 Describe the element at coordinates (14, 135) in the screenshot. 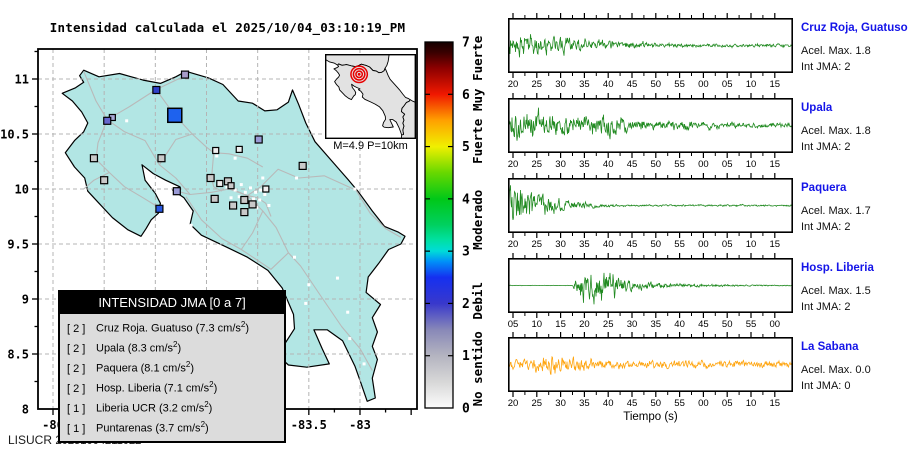

I see `y-axis-label: 10.5` at that location.